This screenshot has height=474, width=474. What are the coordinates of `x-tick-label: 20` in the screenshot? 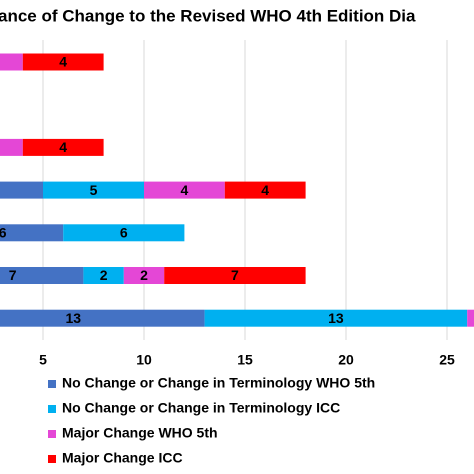 It's located at (346, 360).